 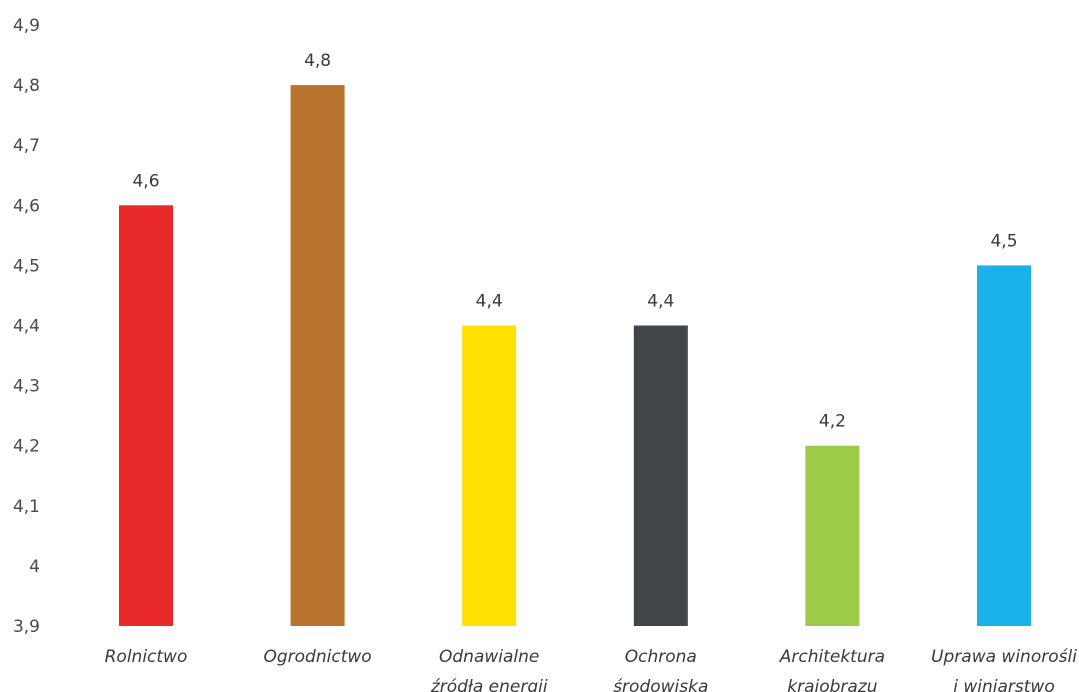 What do you see at coordinates (832, 669) in the screenshot?
I see `category-label: Architektura krajobrazu` at bounding box center [832, 669].